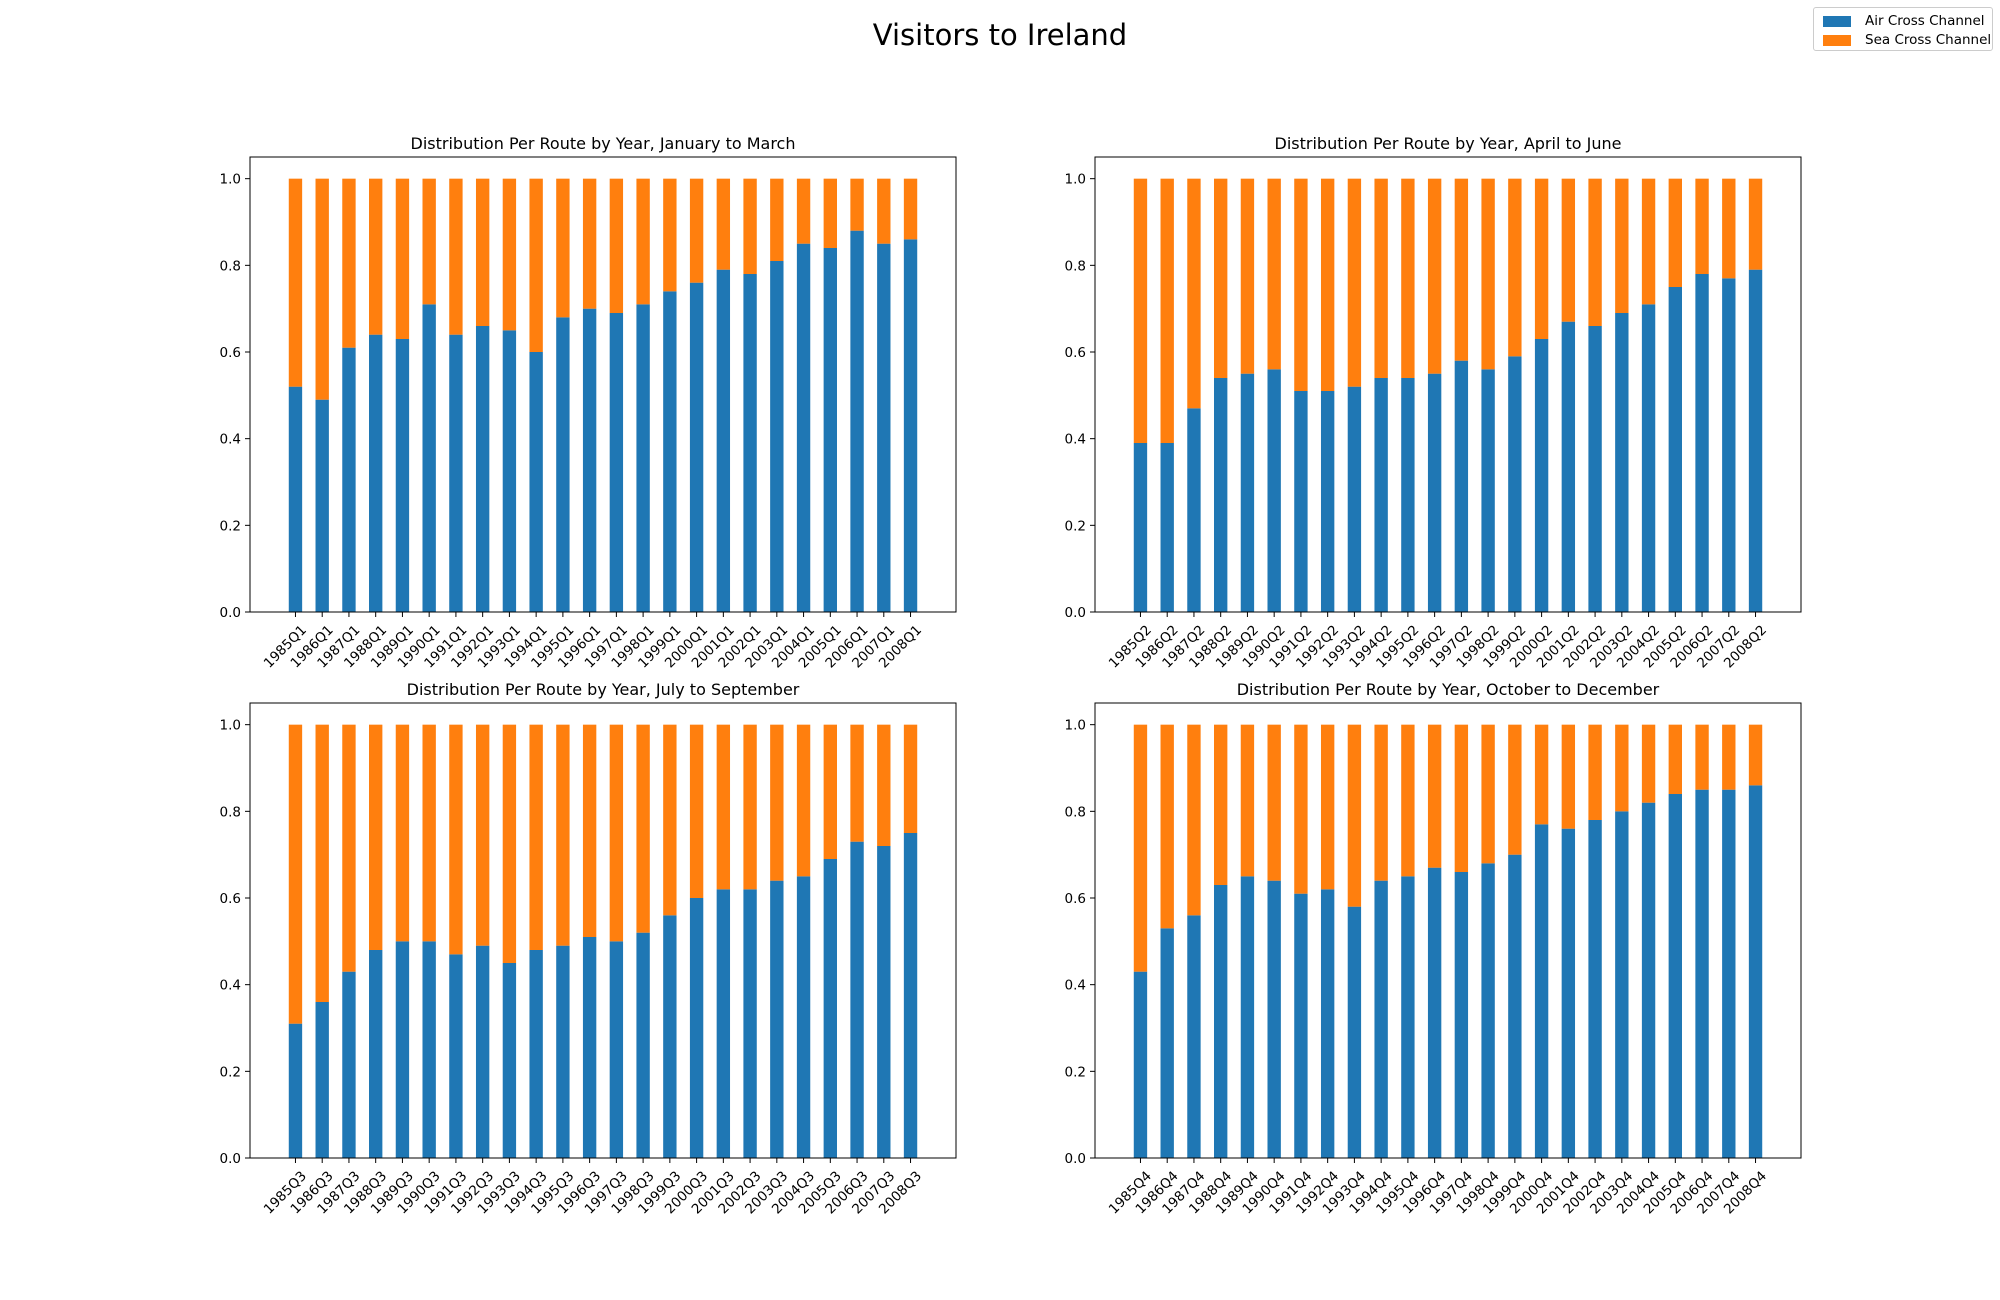  What do you see at coordinates (1448, 930) in the screenshot?
I see `plot-frame` at bounding box center [1448, 930].